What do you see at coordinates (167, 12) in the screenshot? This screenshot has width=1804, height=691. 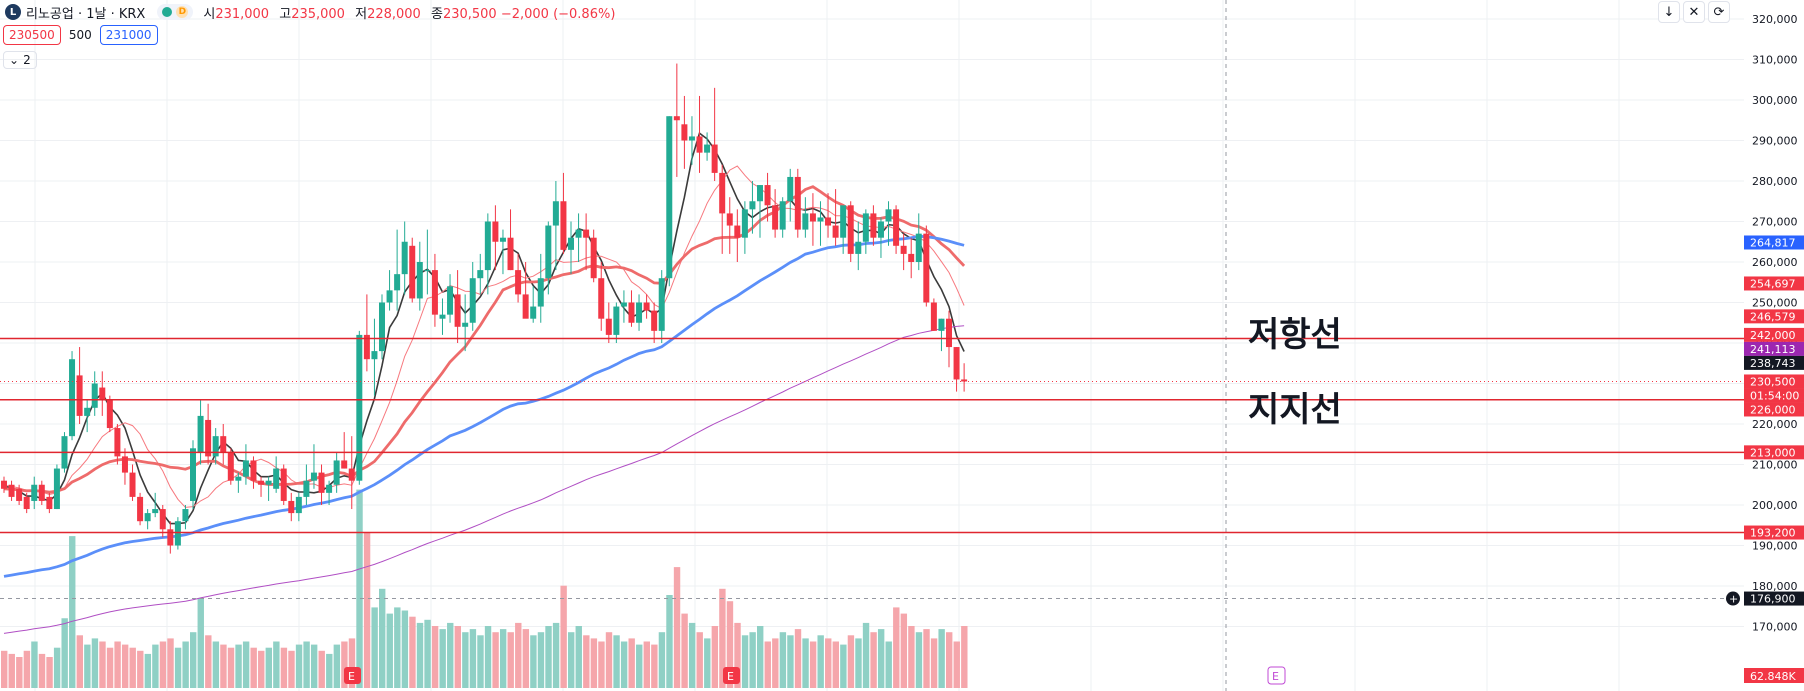 I see `market-open-icon` at bounding box center [167, 12].